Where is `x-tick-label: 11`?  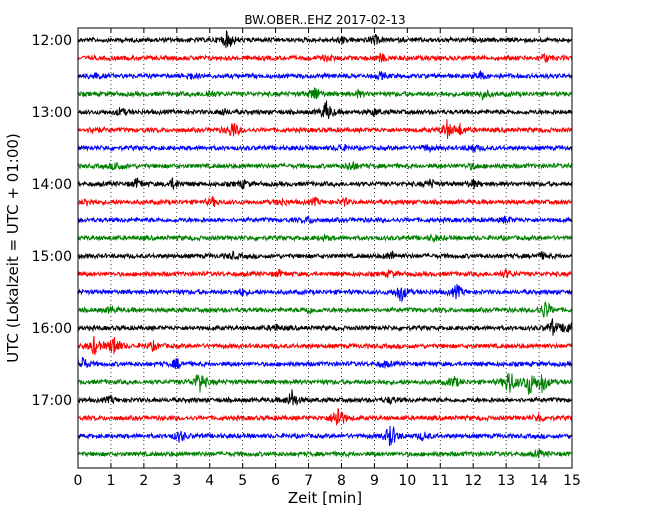 x-tick-label: 11 is located at coordinates (440, 481).